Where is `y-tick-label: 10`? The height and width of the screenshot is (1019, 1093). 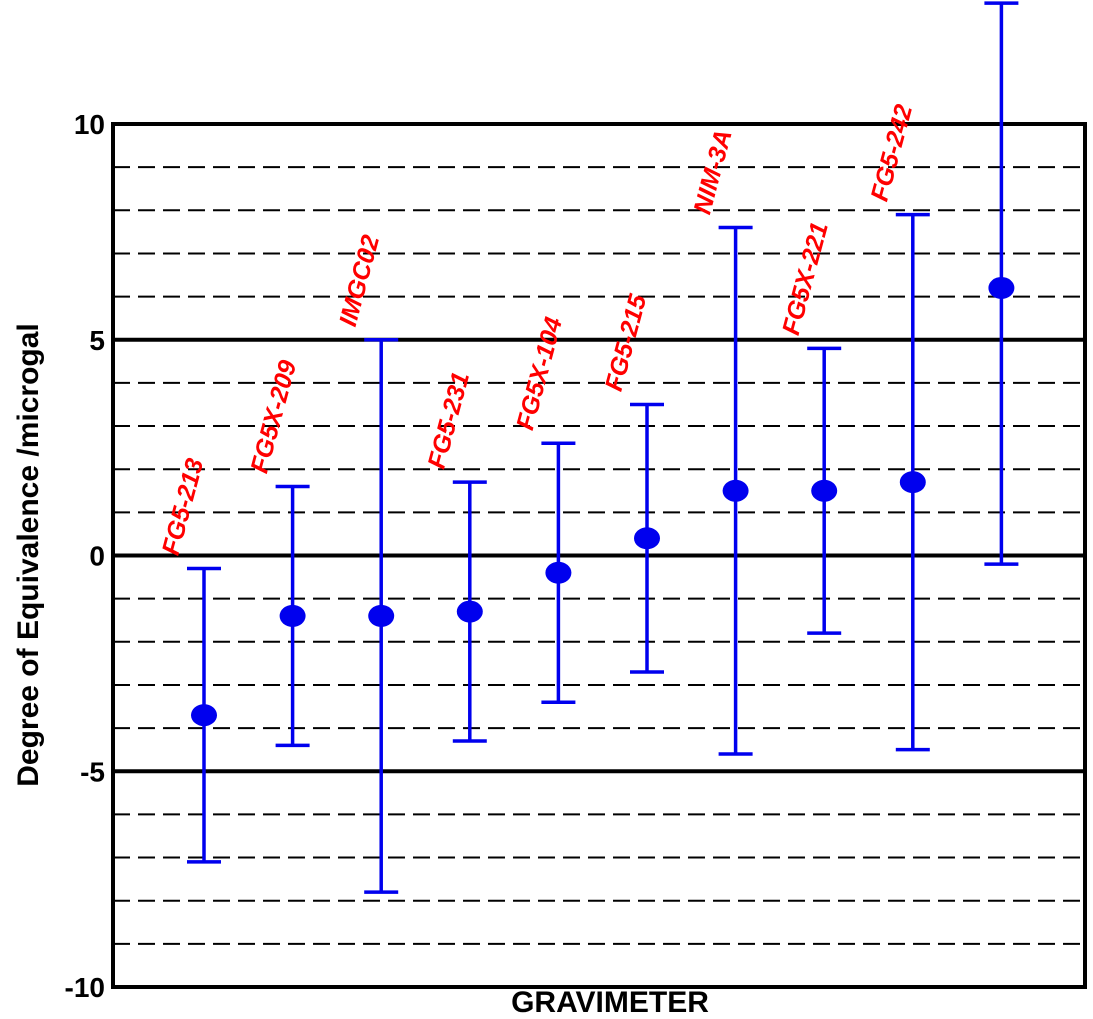
y-tick-label: 10 is located at coordinates (89, 124).